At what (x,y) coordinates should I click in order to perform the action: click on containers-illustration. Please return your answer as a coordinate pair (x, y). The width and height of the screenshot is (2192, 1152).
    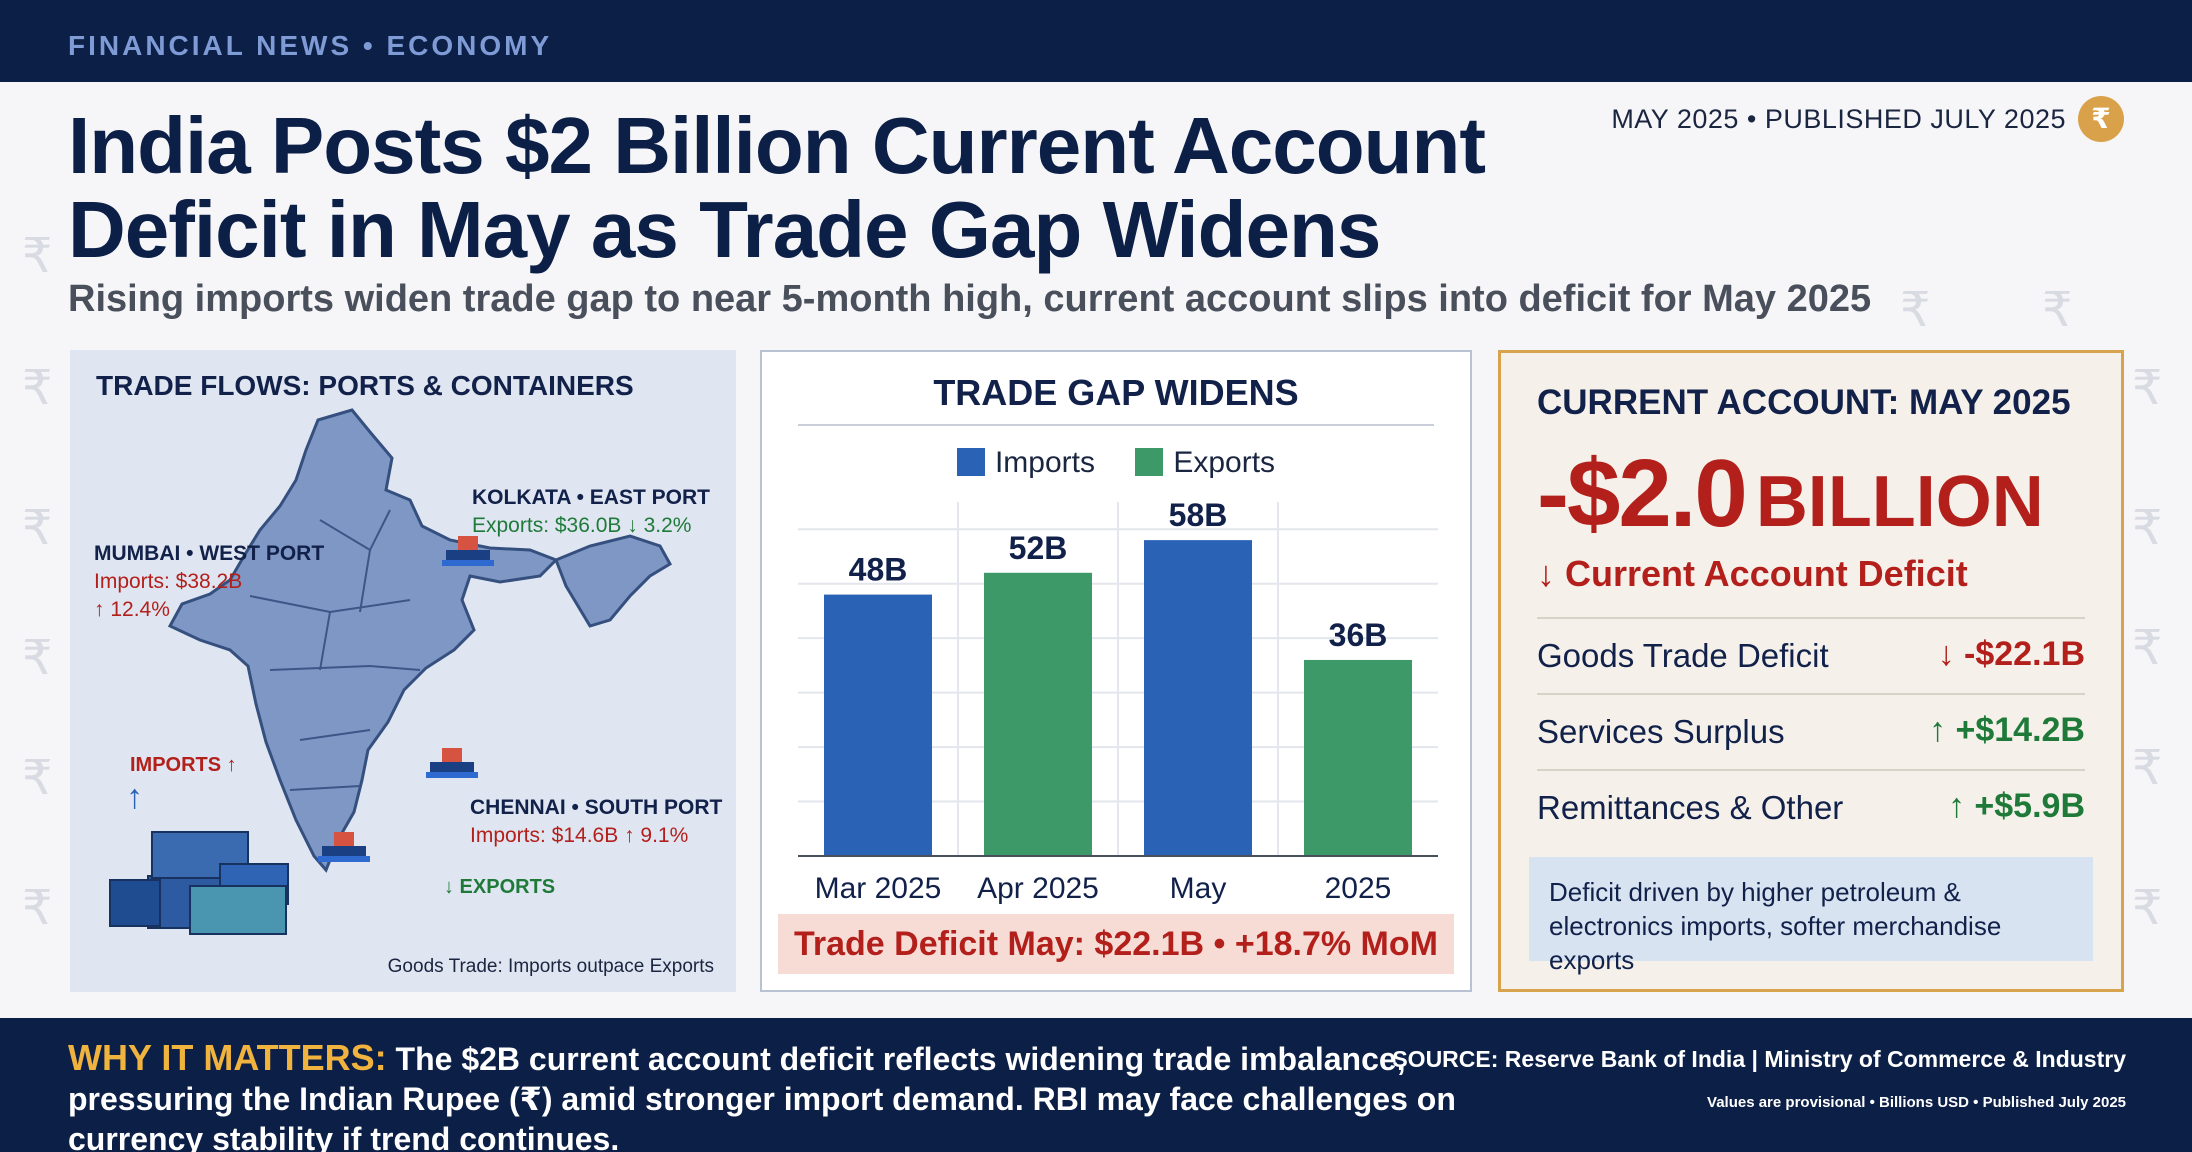
    Looking at the image, I should click on (199, 883).